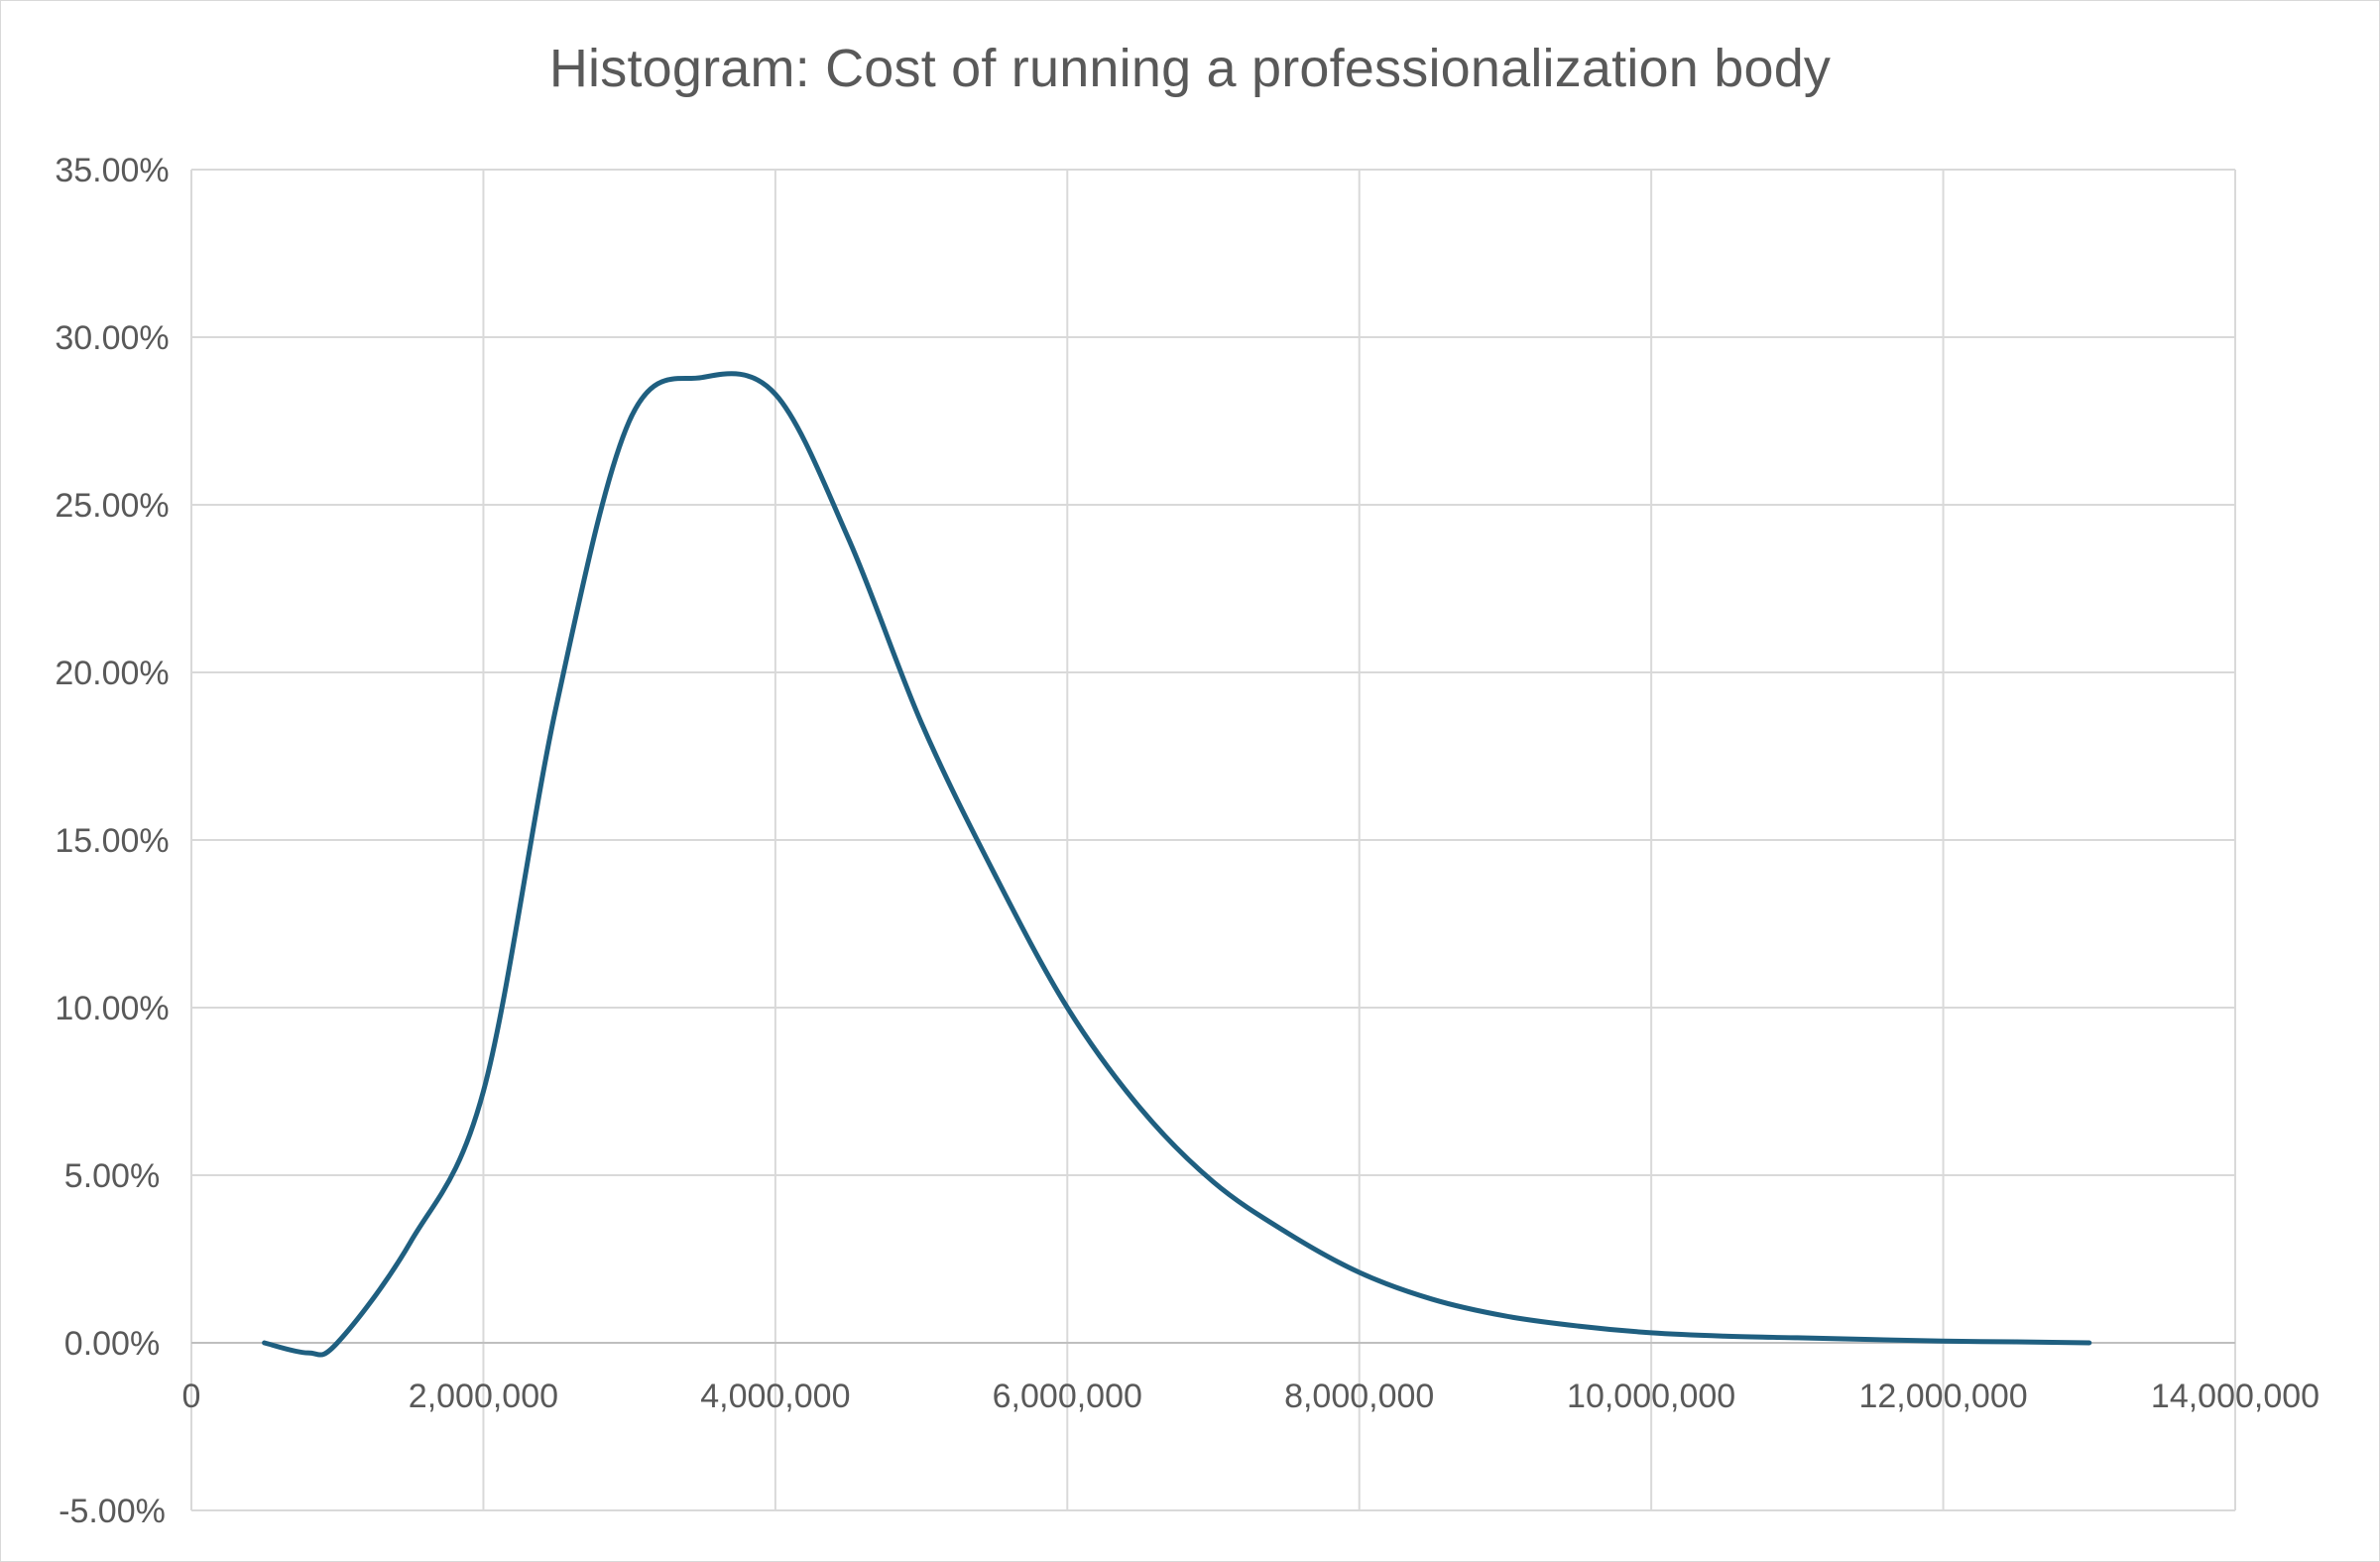 The height and width of the screenshot is (1562, 2380). I want to click on y-tick-label: 35.00%, so click(112, 170).